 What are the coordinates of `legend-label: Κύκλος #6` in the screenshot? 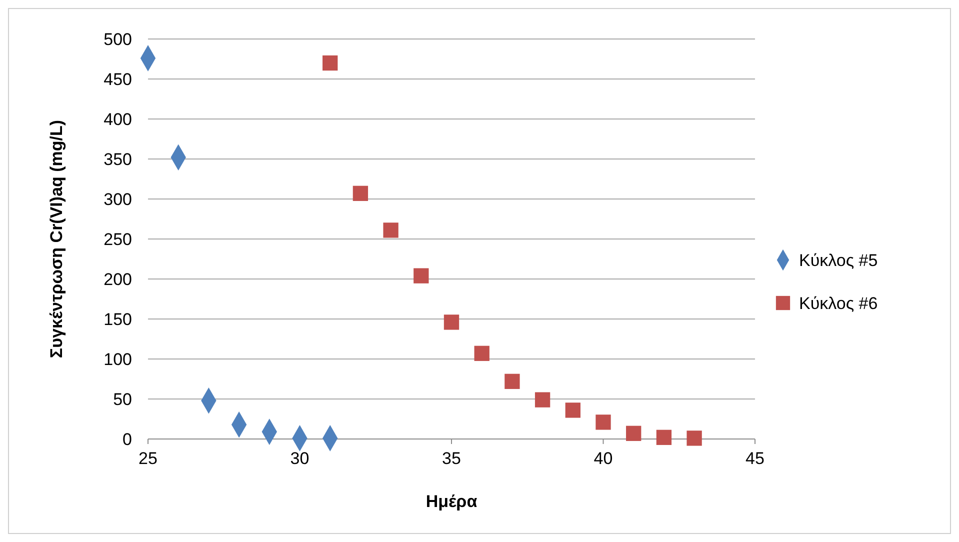 It's located at (838, 303).